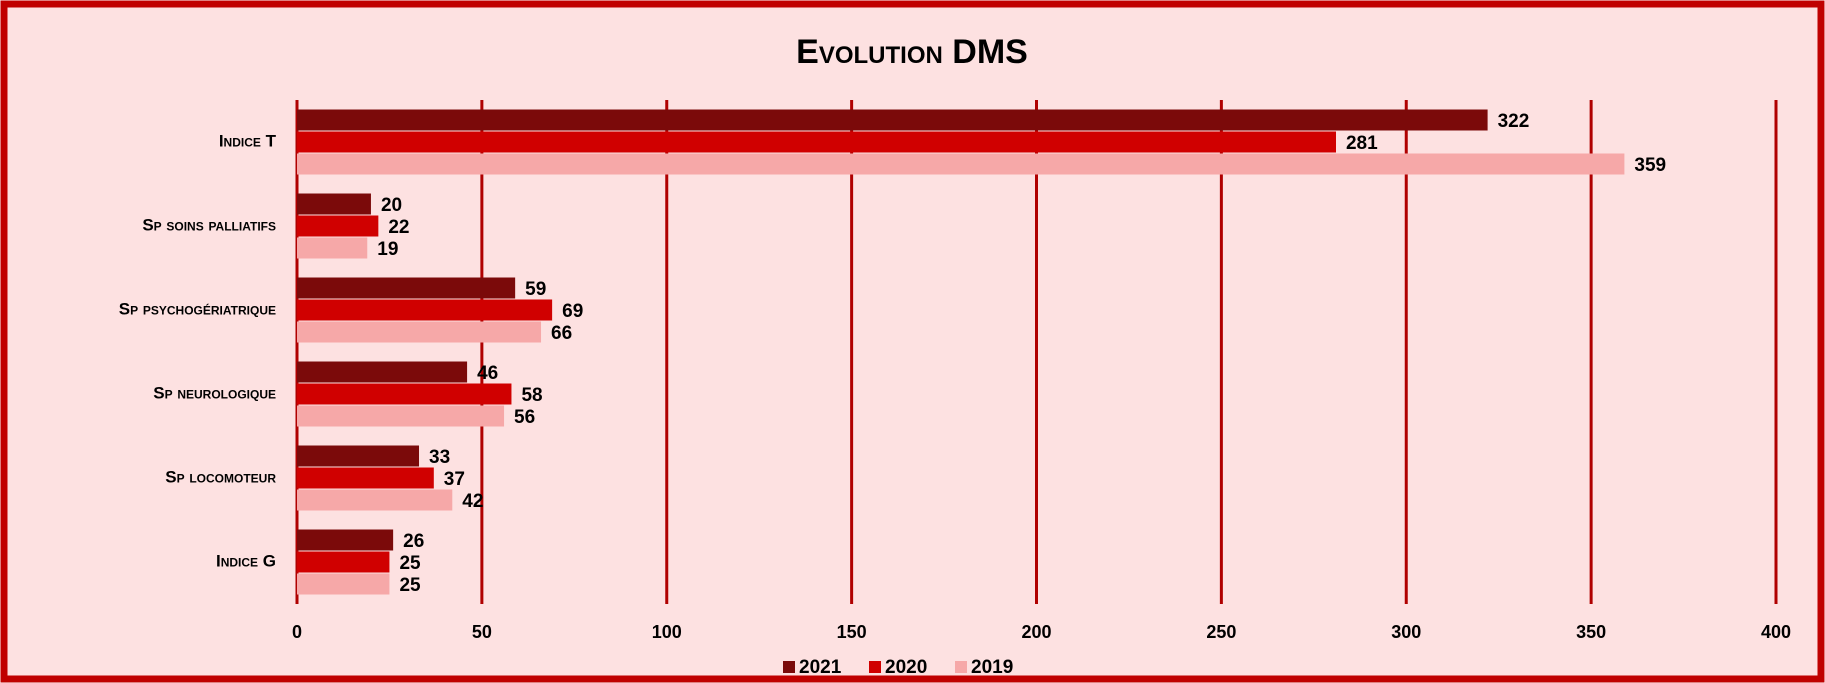  What do you see at coordinates (248, 140) in the screenshot?
I see `y-tick-label: Indice T` at bounding box center [248, 140].